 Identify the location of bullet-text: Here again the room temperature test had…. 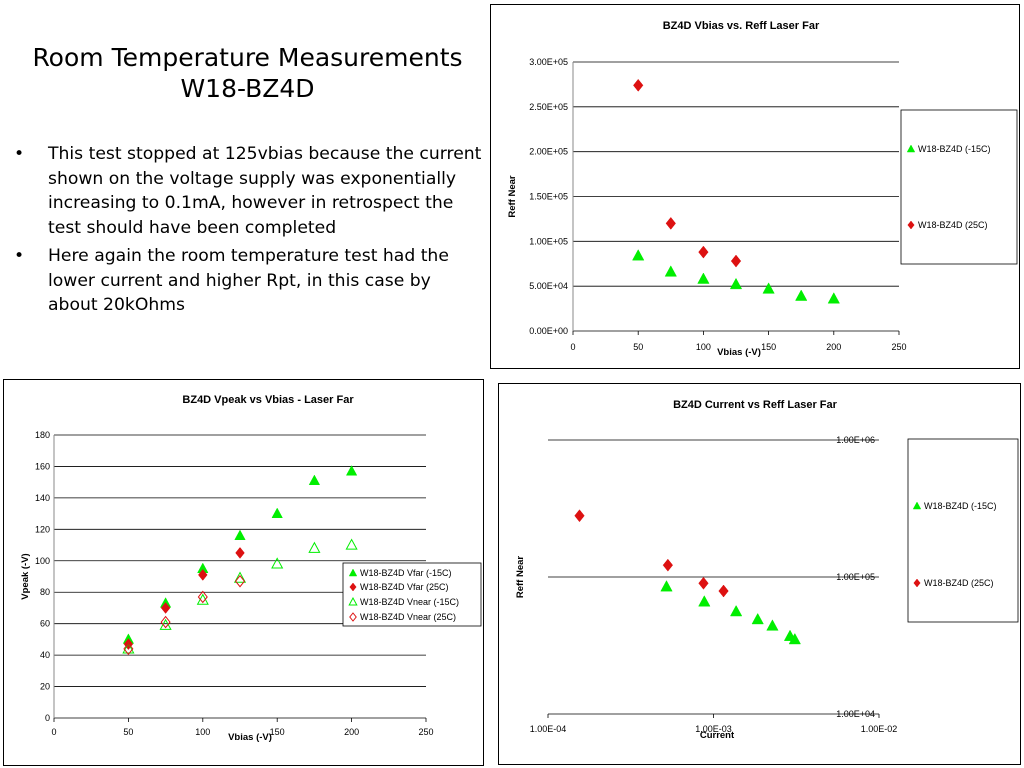
(248, 280).